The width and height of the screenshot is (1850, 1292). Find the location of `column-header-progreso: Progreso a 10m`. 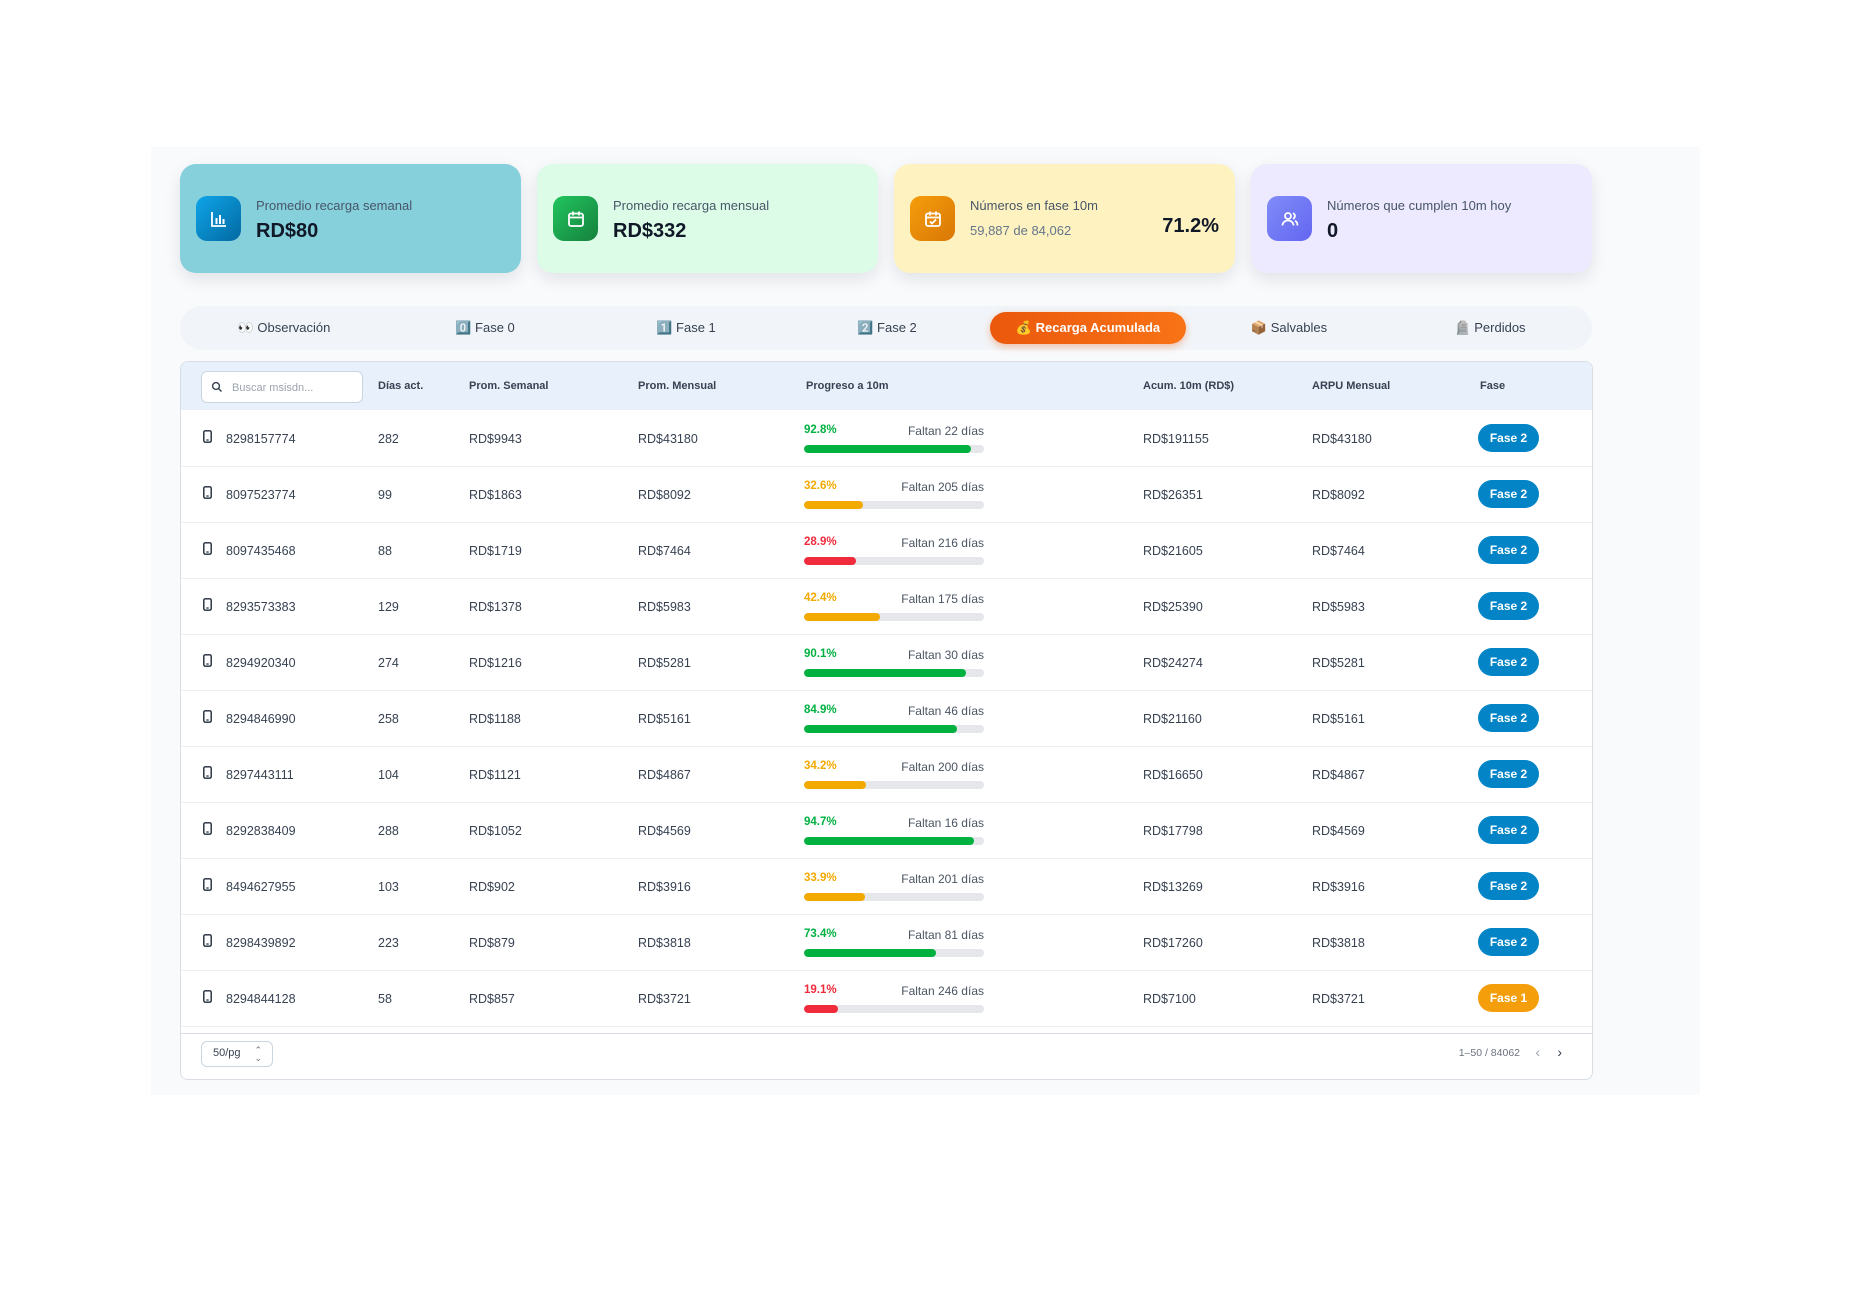

column-header-progreso: Progreso a 10m is located at coordinates (847, 386).